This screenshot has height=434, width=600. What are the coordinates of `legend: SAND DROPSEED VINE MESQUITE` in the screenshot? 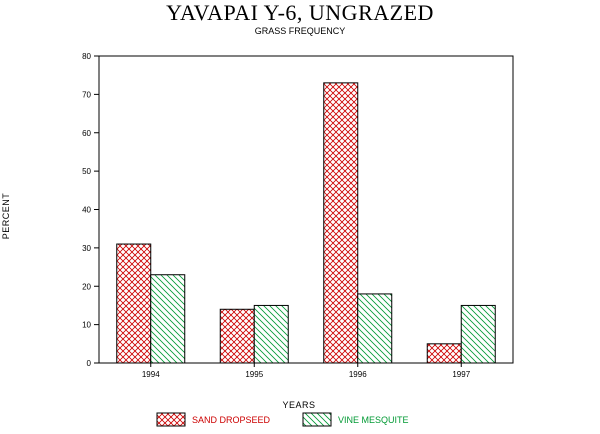 It's located at (282, 419).